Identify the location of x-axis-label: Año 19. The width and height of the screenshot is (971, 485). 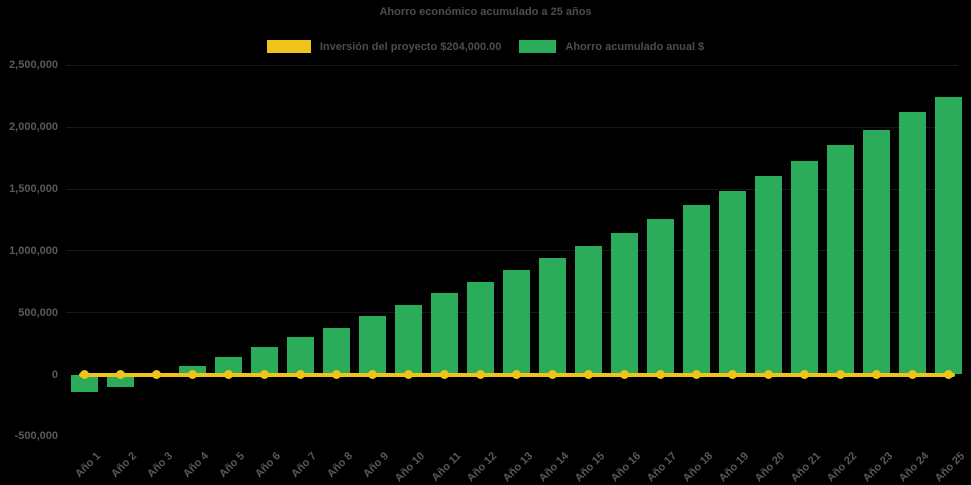
(734, 467).